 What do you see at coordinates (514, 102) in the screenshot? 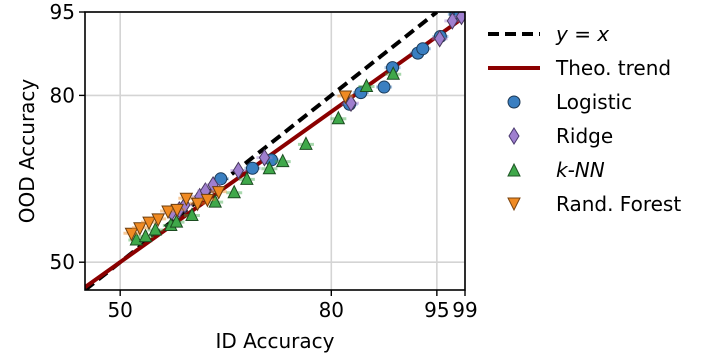
I see `legend-logistic-marker` at bounding box center [514, 102].